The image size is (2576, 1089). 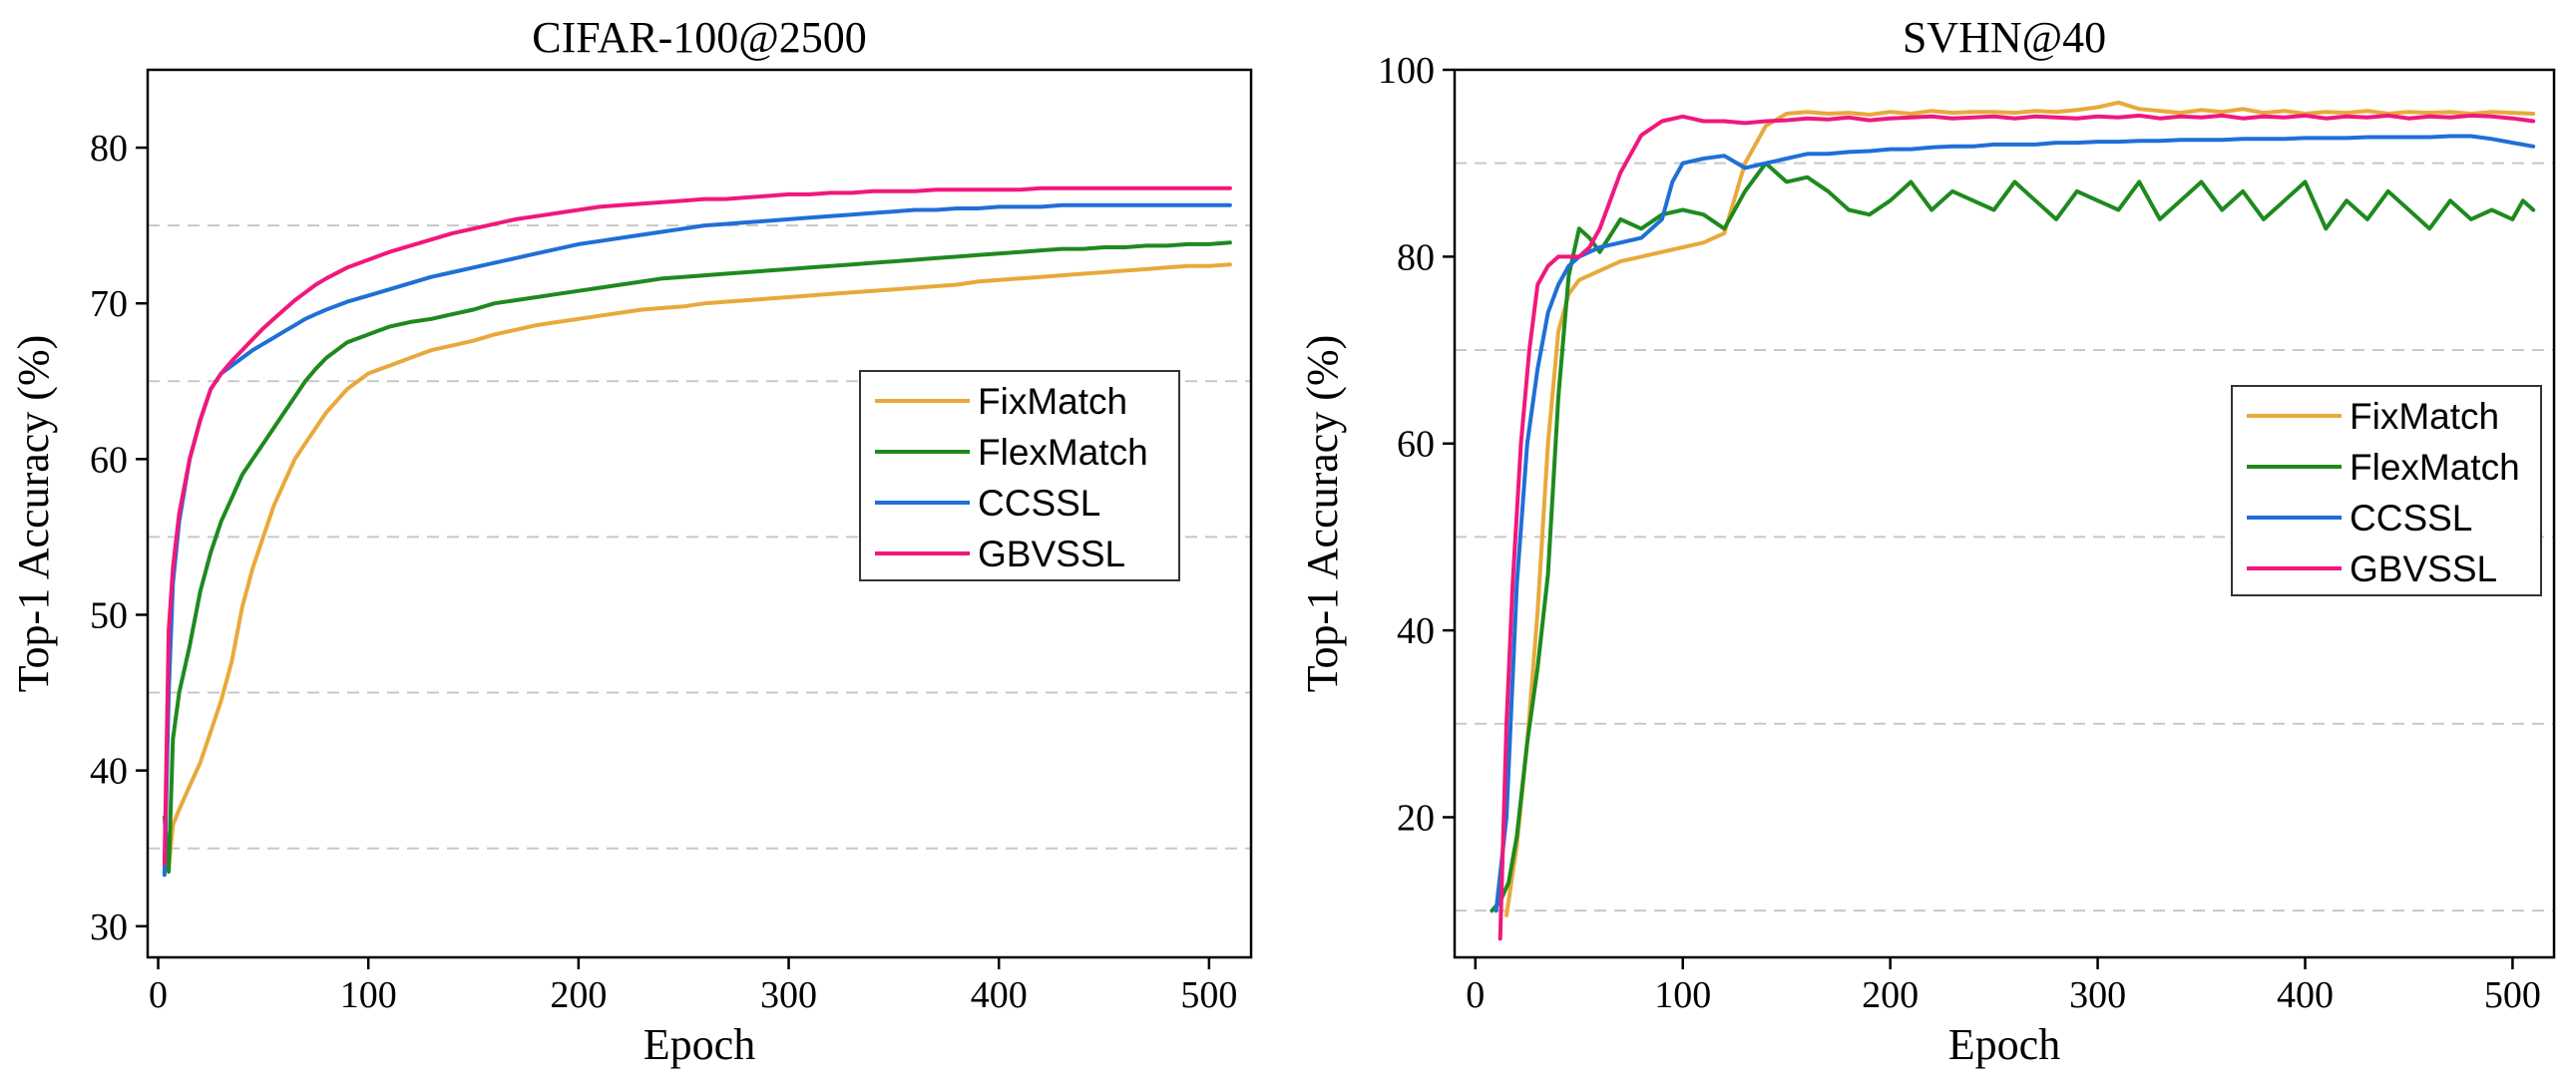 I want to click on y-tick-label: 50, so click(x=109, y=615).